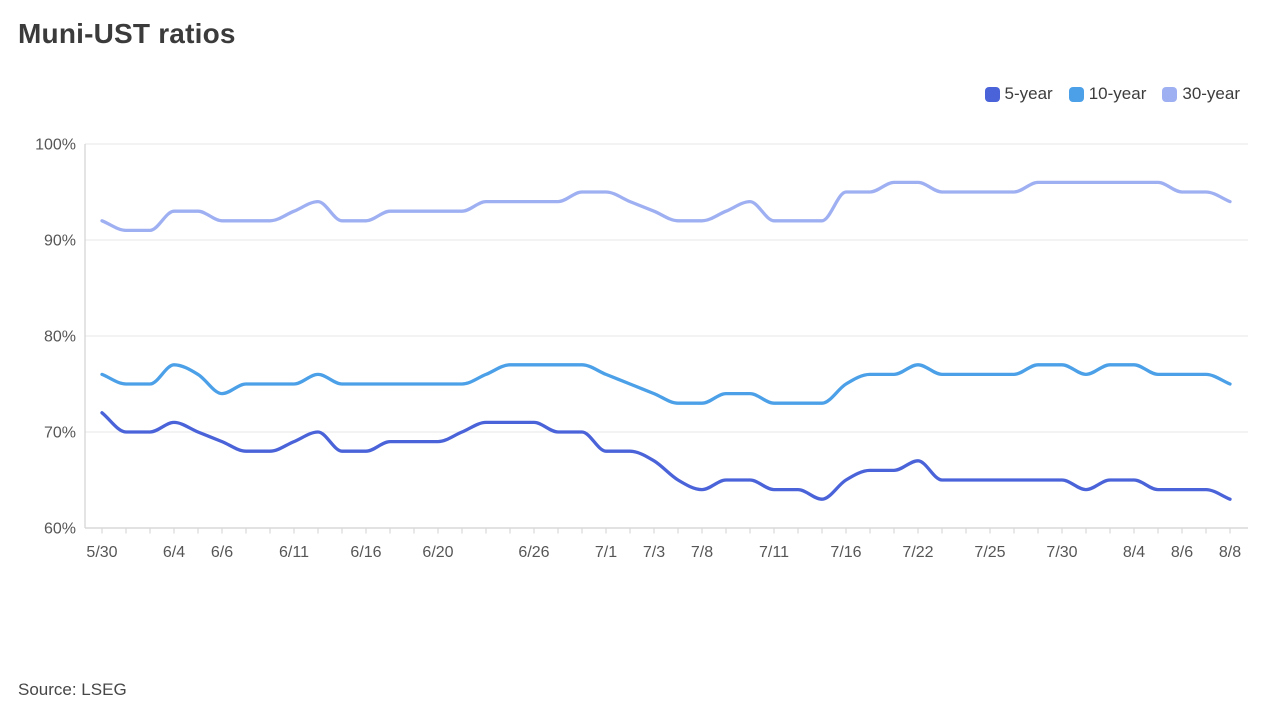  Describe the element at coordinates (606, 552) in the screenshot. I see `x-axis-label: 7/1` at that location.